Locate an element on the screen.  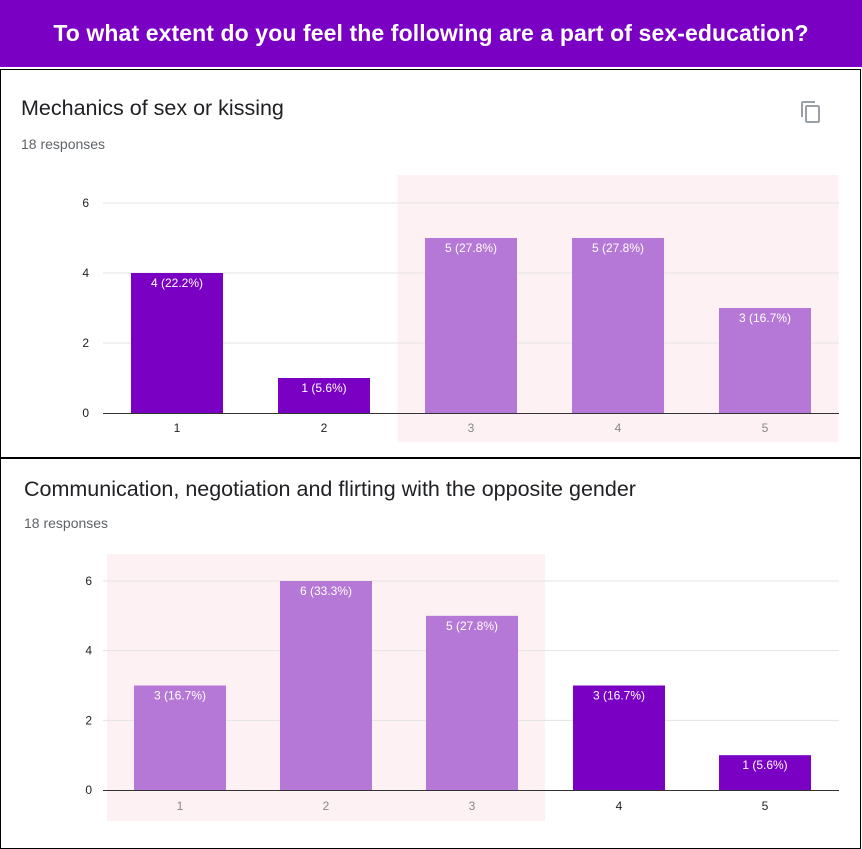
copy-icon is located at coordinates (811, 112).